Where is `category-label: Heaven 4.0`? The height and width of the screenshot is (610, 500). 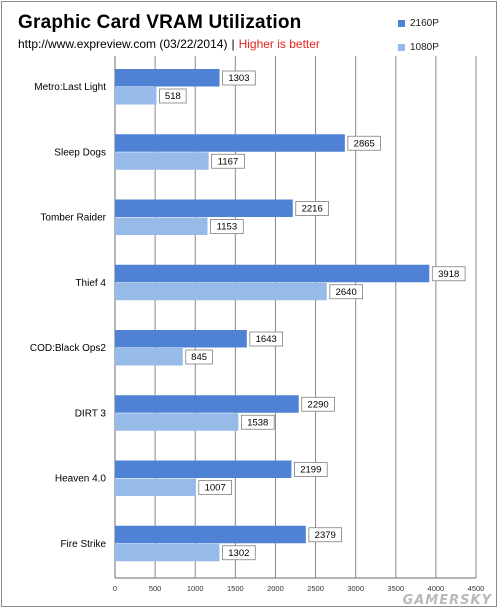
category-label: Heaven 4.0 is located at coordinates (81, 479).